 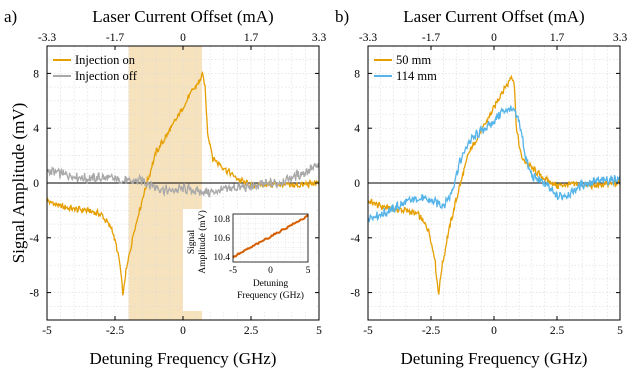 I want to click on legend-label: Injection on, so click(x=105, y=60).